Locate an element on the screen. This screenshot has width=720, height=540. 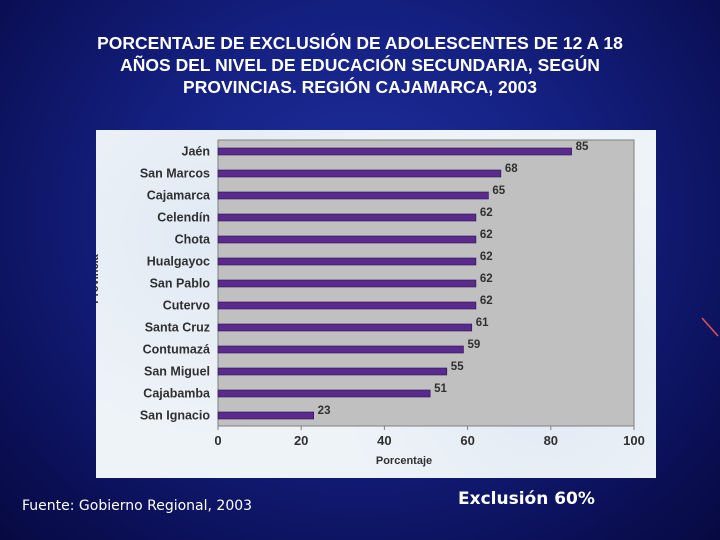
category-label: Chota is located at coordinates (193, 240).